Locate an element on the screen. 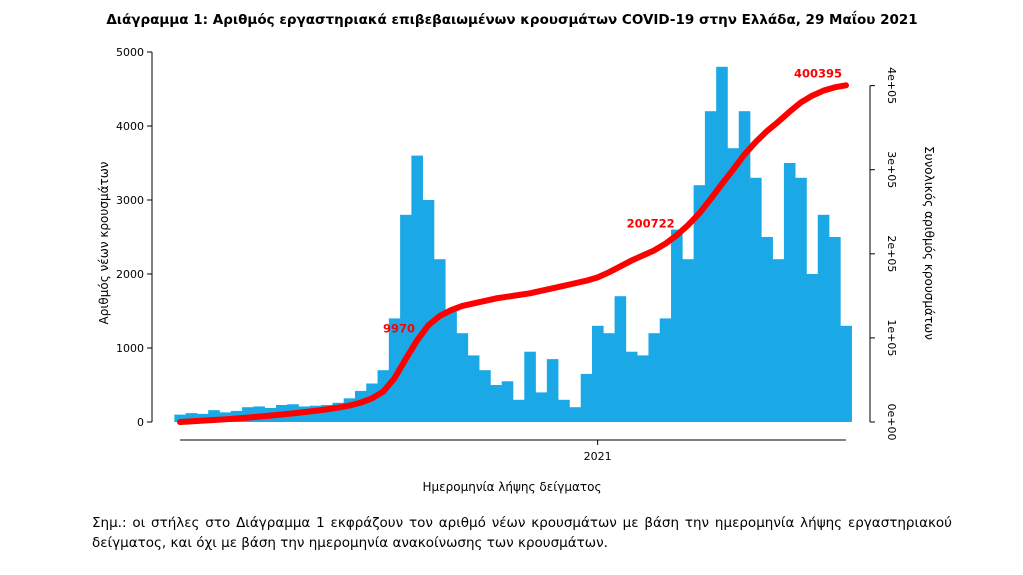 Image resolution: width=1023 pixels, height=575 pixels. y2-tick-label-4: 4e+05 is located at coordinates (891, 85).